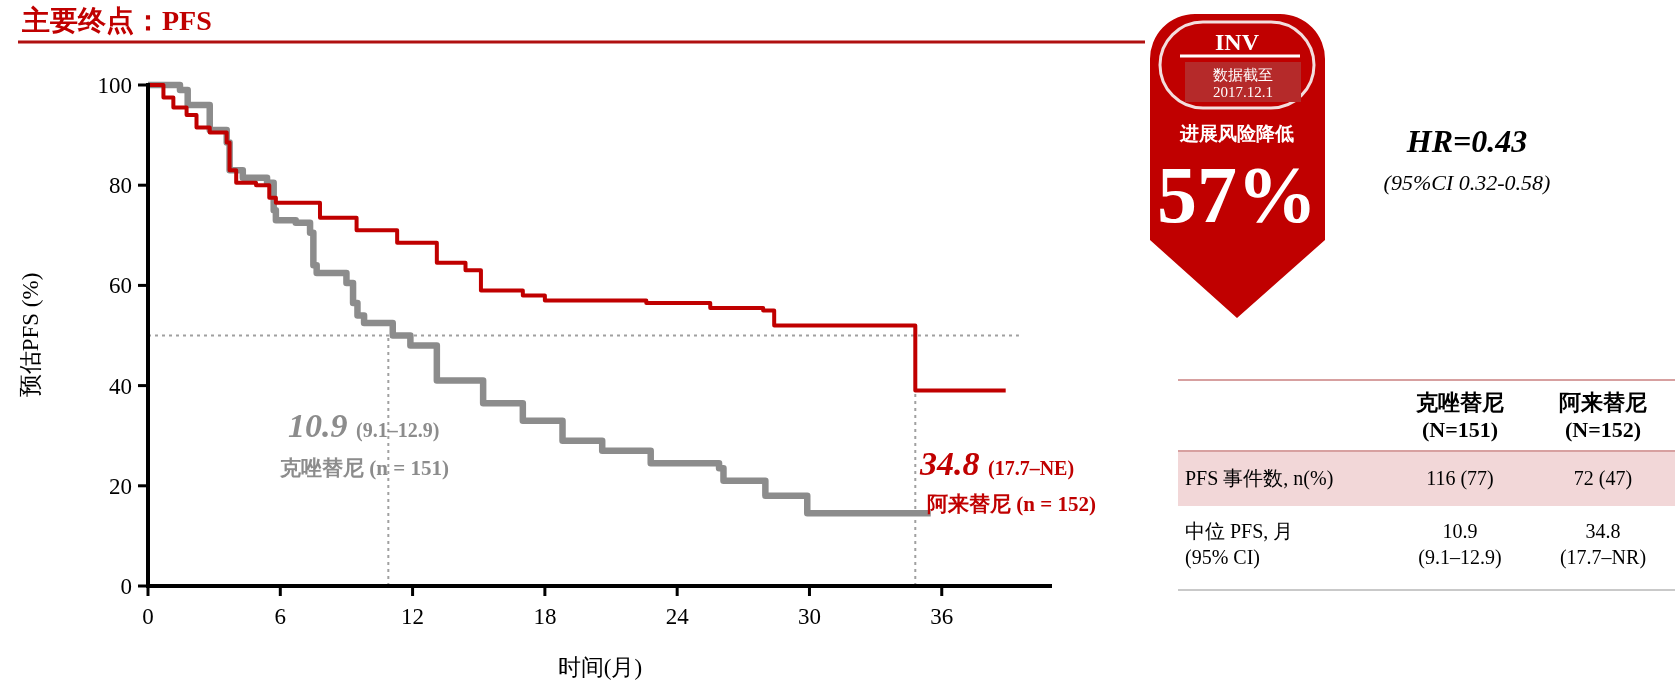 The image size is (1675, 685). Describe the element at coordinates (1603, 531) in the screenshot. I see `text: 34.8` at that location.